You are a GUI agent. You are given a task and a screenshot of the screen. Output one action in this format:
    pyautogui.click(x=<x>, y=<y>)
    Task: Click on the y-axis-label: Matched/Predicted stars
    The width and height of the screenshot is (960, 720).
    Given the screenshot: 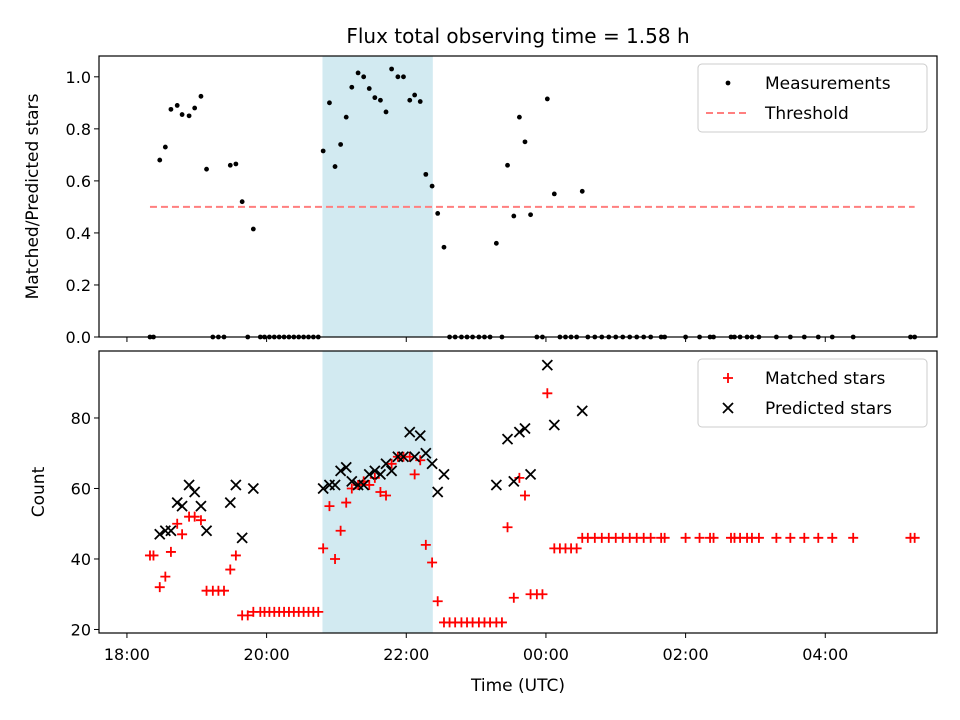 What is the action you would take?
    pyautogui.click(x=33, y=196)
    